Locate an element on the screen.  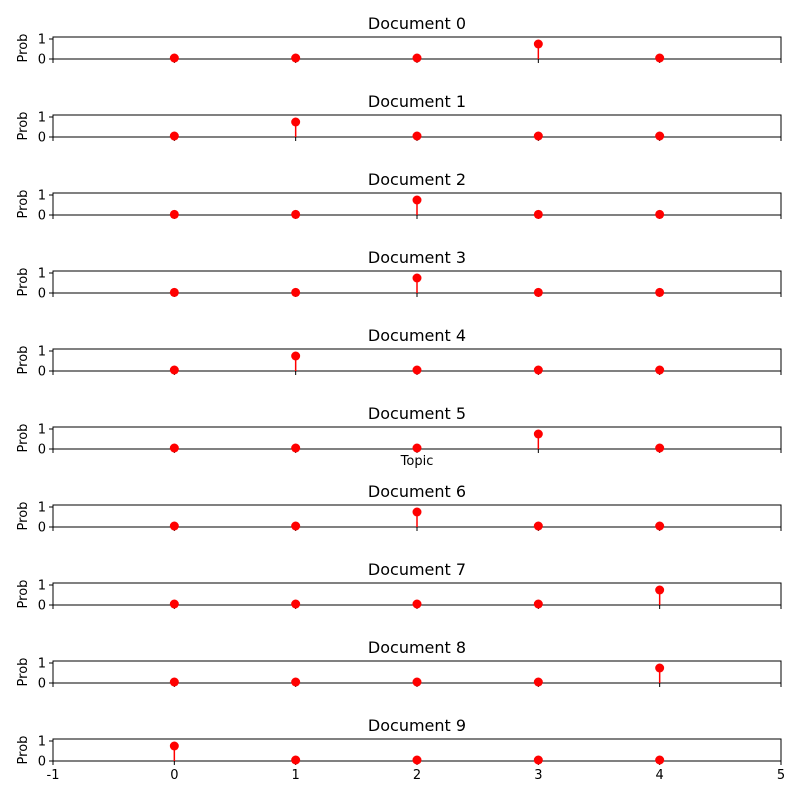
subplot-title: Document 9 is located at coordinates (417, 725).